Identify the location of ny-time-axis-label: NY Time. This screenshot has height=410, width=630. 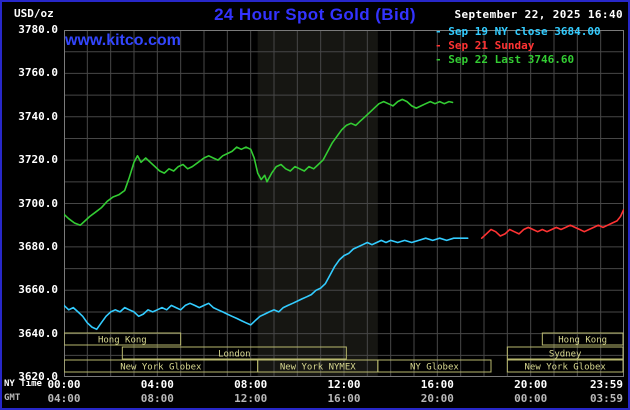
(23, 384).